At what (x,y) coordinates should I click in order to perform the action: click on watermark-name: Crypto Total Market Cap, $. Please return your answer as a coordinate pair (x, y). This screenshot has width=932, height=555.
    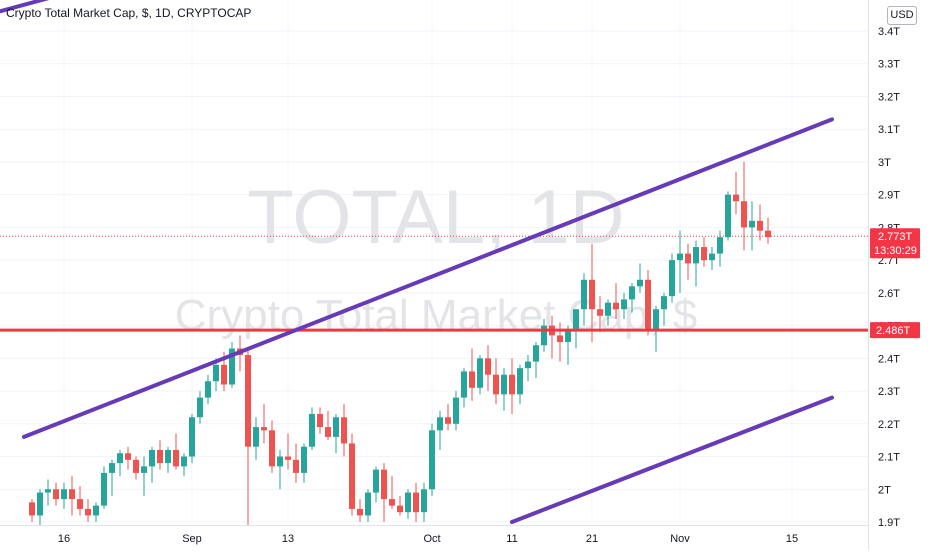
    Looking at the image, I should click on (436, 315).